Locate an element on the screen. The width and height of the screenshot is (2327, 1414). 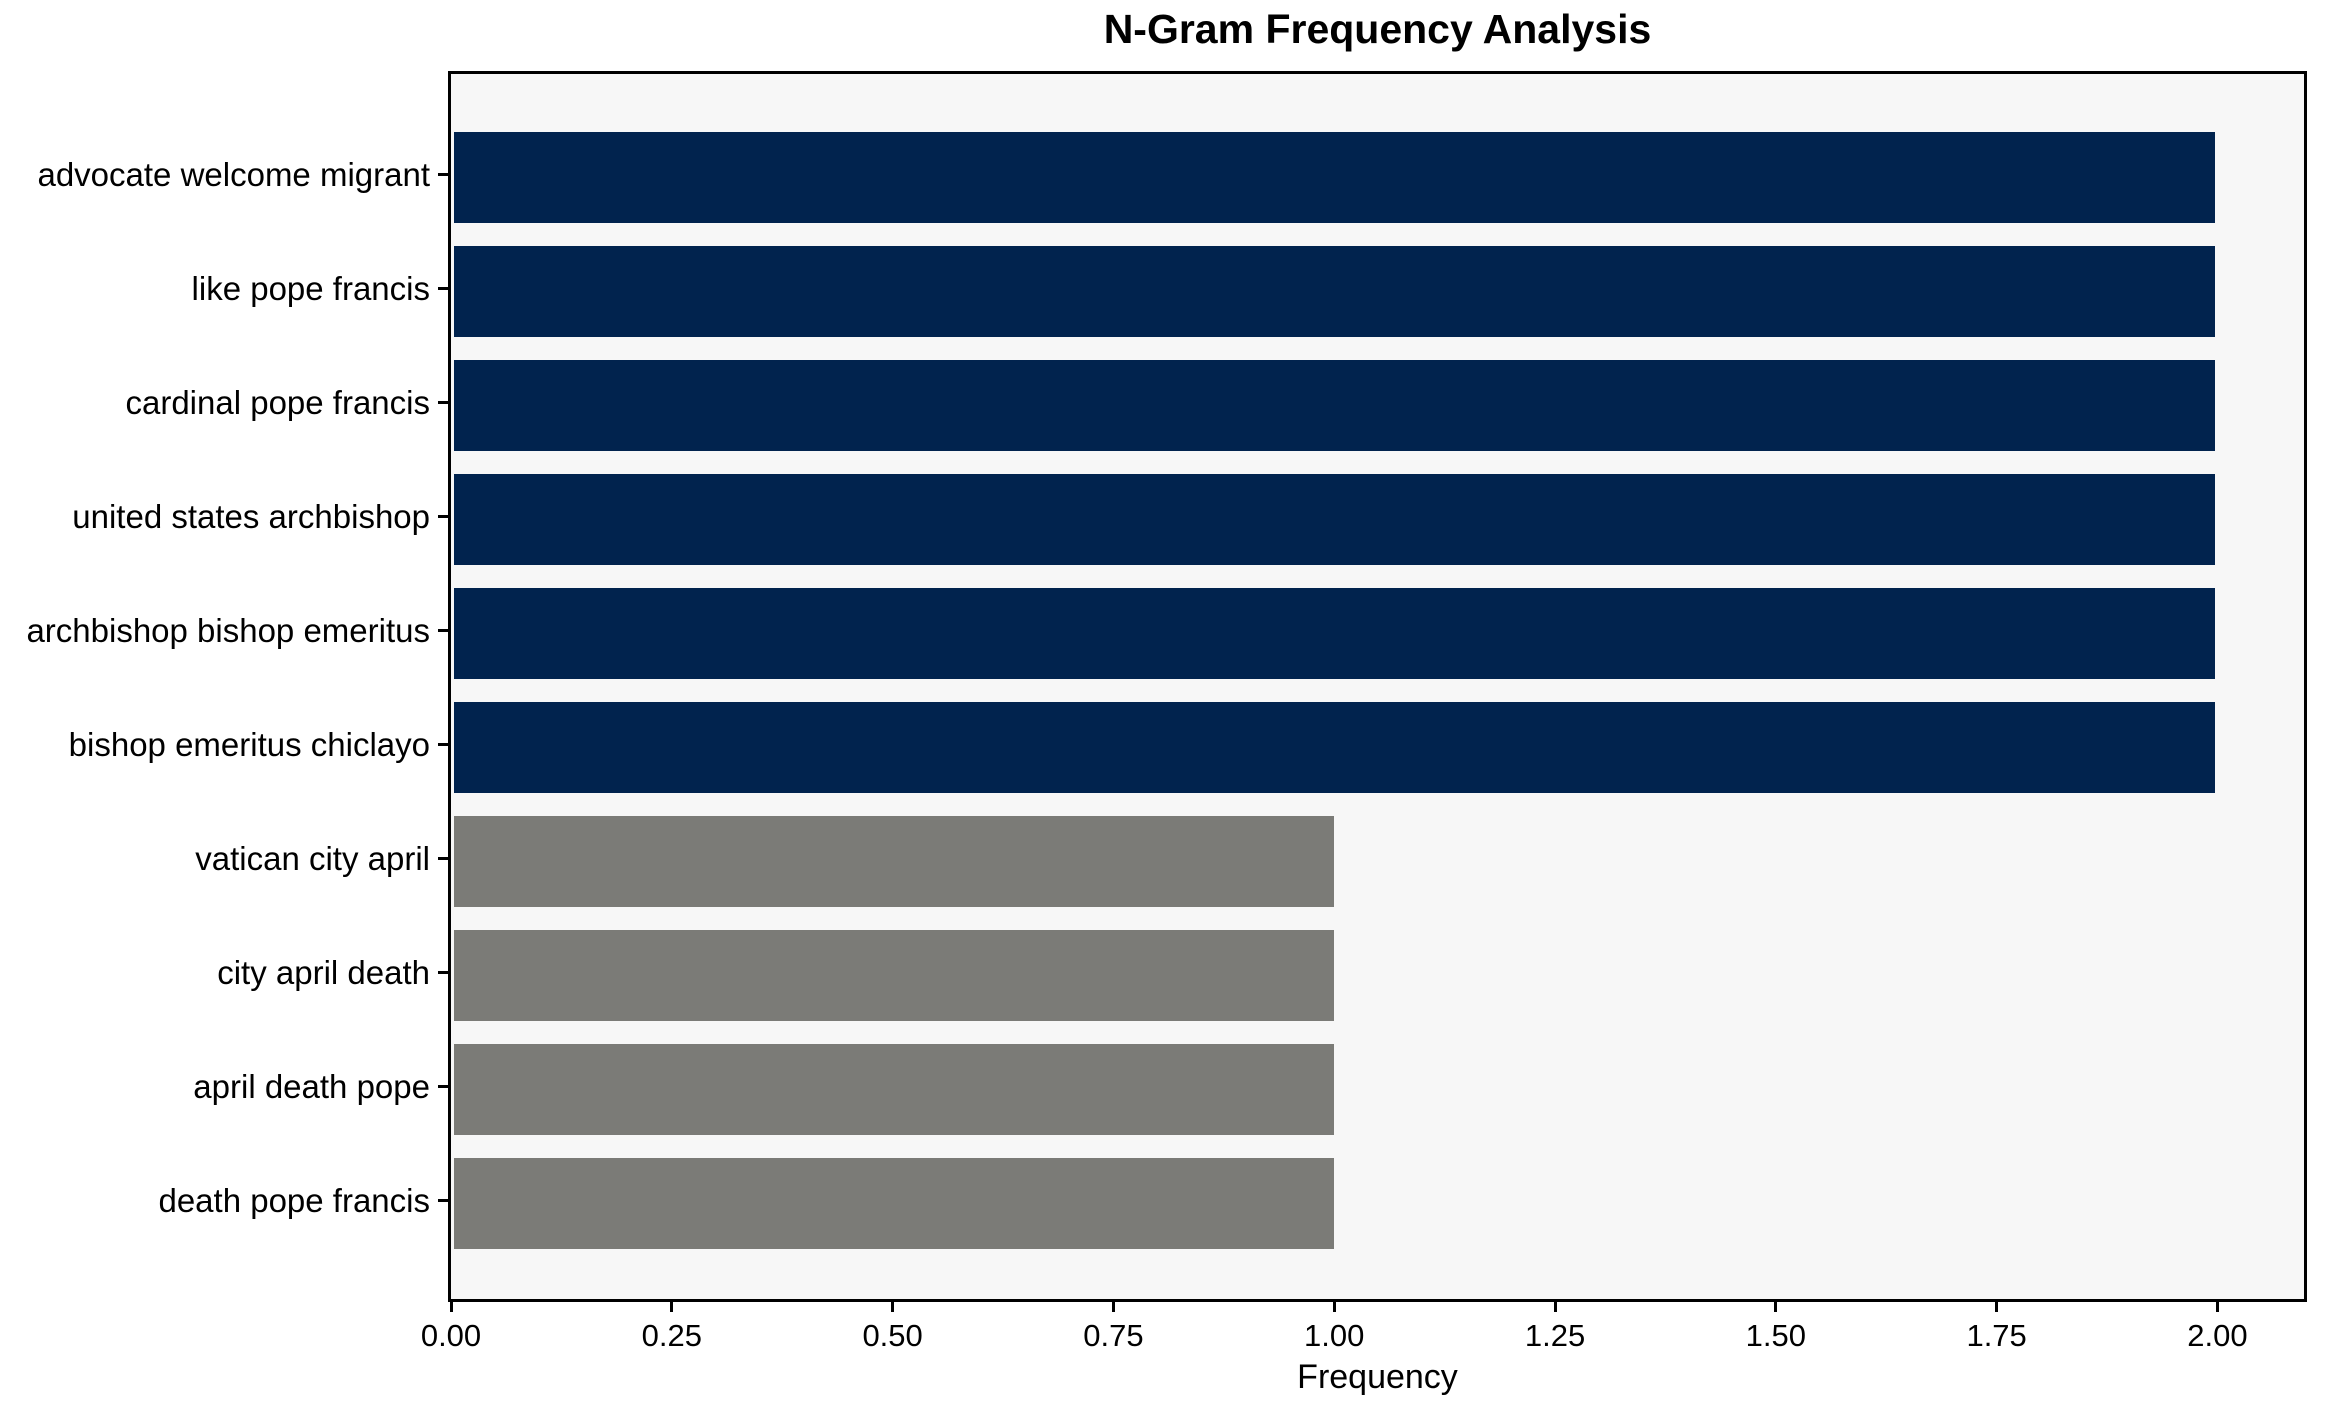
x-tick-label: 1.00 is located at coordinates (1334, 1335).